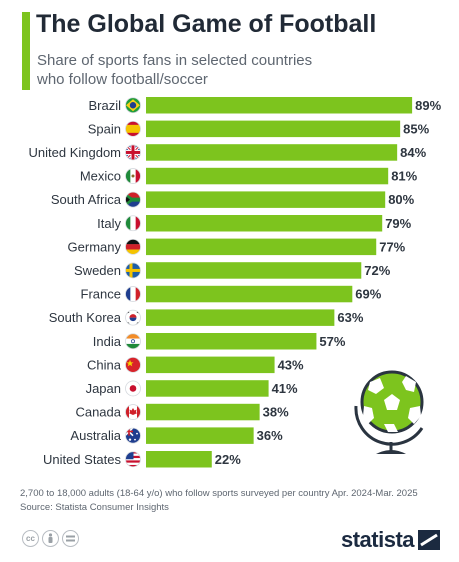 This screenshot has height=562, width=459. Describe the element at coordinates (285, 388) in the screenshot. I see `value-label: 41%` at that location.